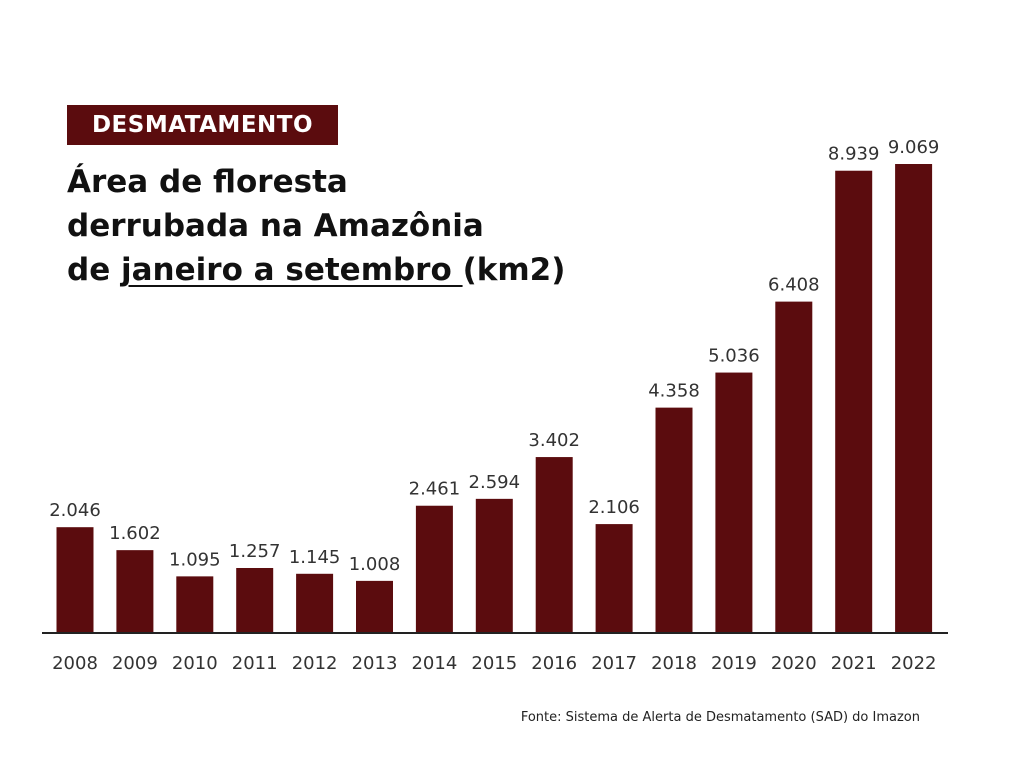 The width and height of the screenshot is (1024, 762). I want to click on bar-2008, so click(75, 580).